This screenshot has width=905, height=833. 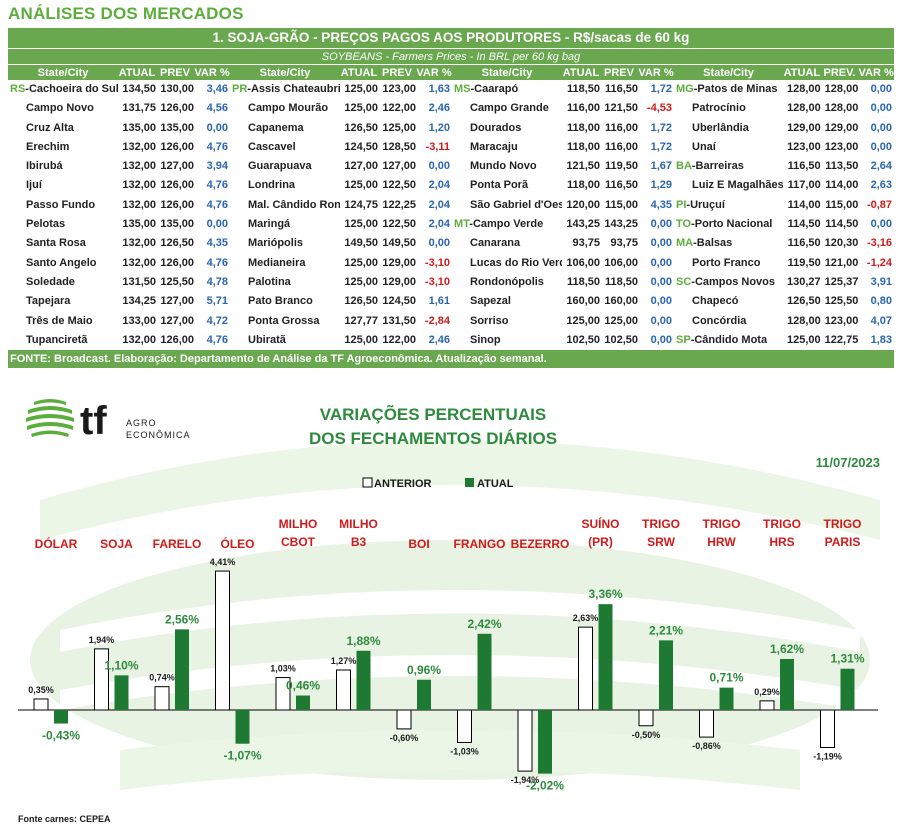 What do you see at coordinates (784, 224) in the screenshot?
I see `table-row: TO-Porto Nacional 114,50 114,50 0,00` at bounding box center [784, 224].